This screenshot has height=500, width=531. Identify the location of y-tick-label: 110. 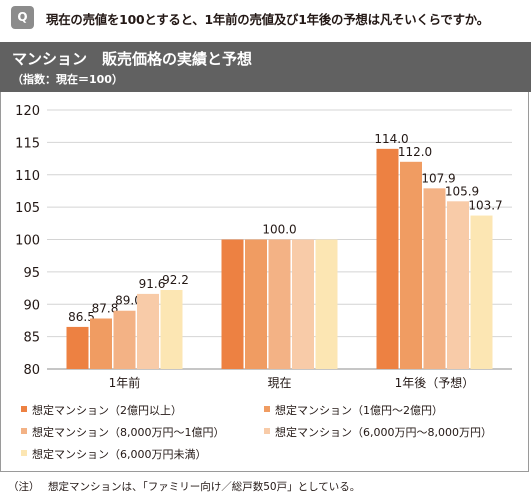
(27, 176).